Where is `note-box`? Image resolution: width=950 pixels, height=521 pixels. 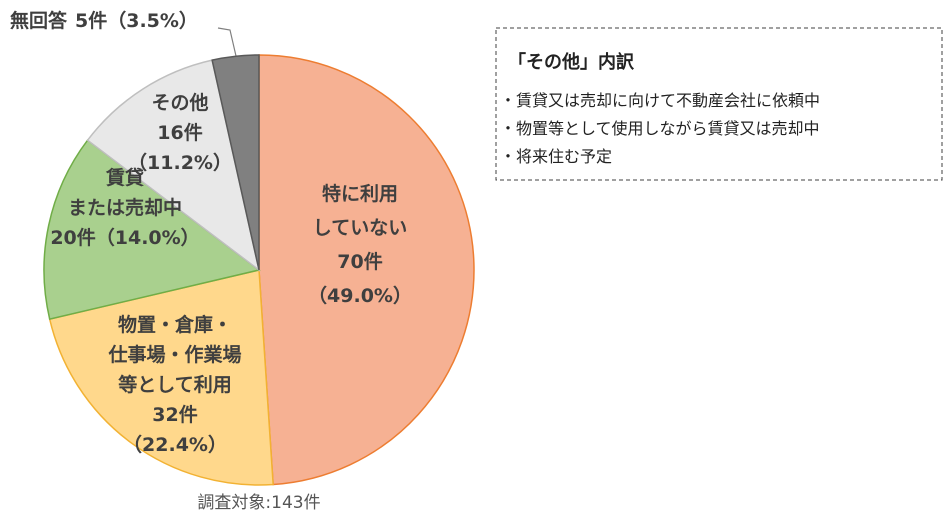 note-box is located at coordinates (719, 104).